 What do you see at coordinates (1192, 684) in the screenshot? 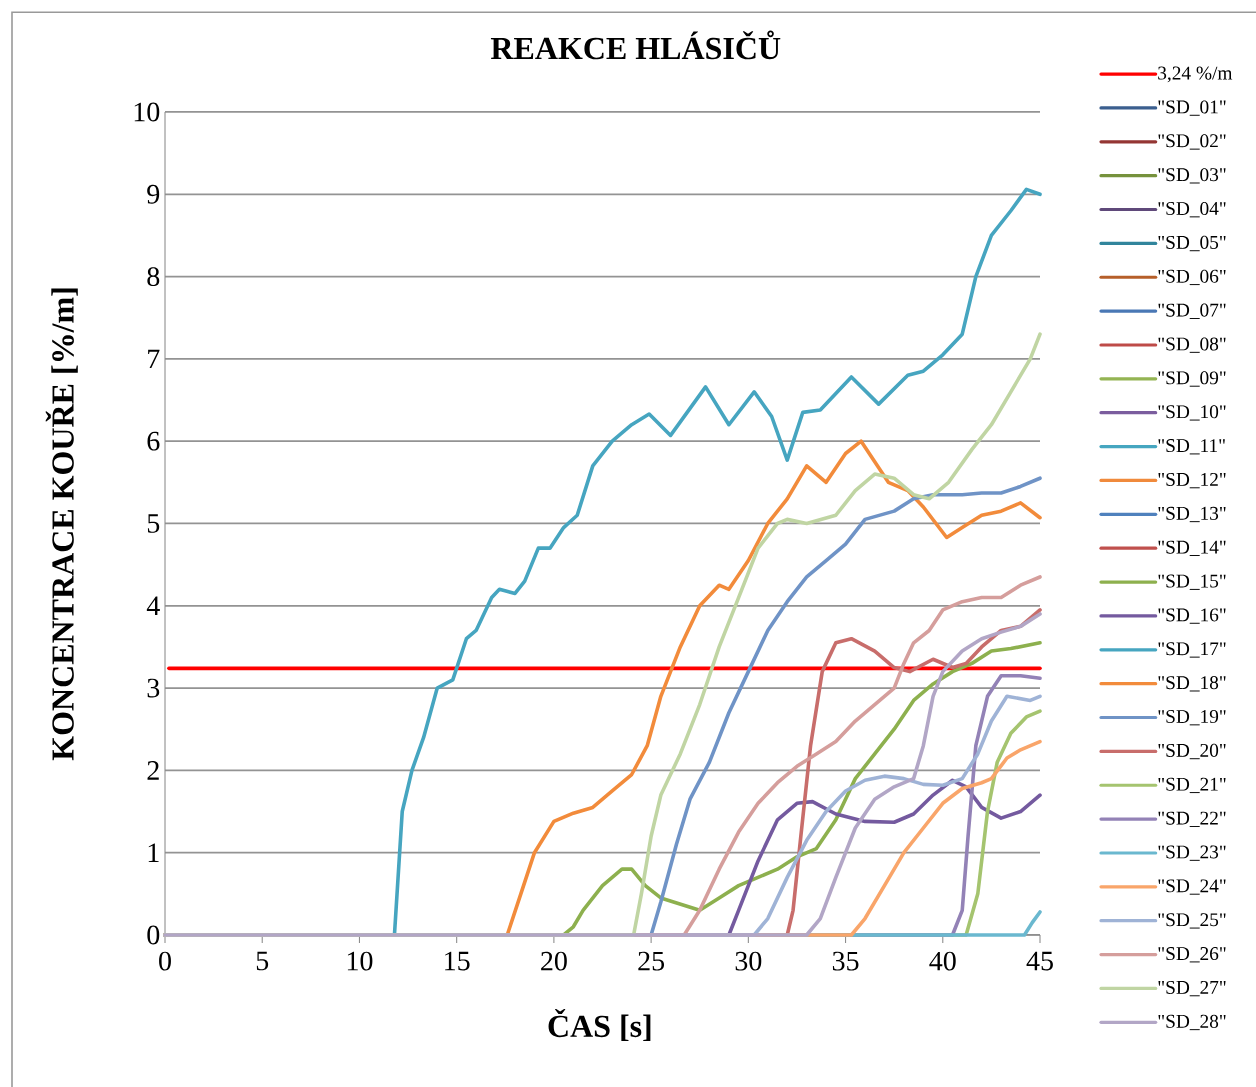
I see `legend-label: "SD_18"` at bounding box center [1192, 684].